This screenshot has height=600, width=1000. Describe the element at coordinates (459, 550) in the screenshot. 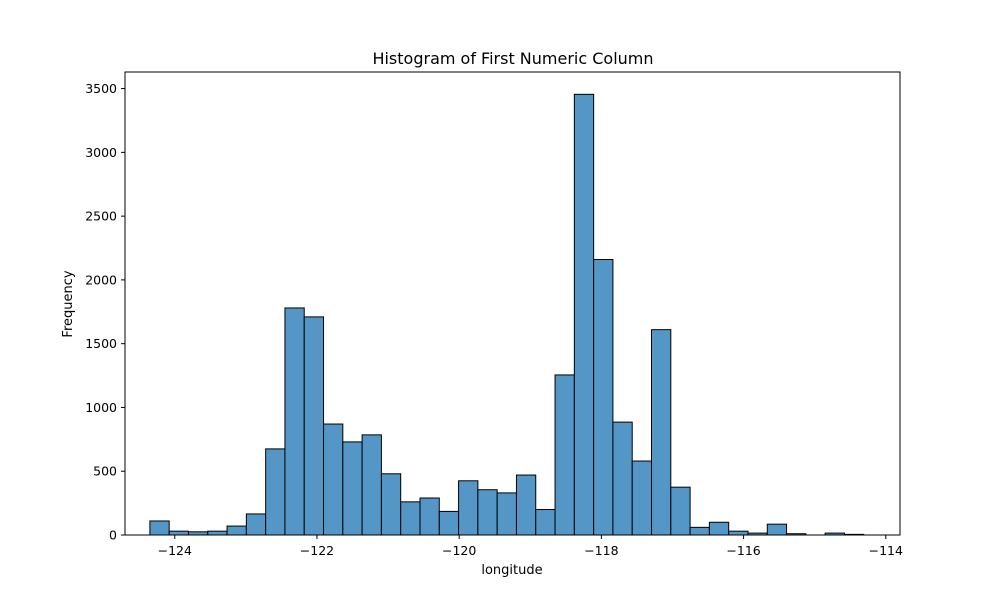

I see `x-tick-label: −120` at that location.